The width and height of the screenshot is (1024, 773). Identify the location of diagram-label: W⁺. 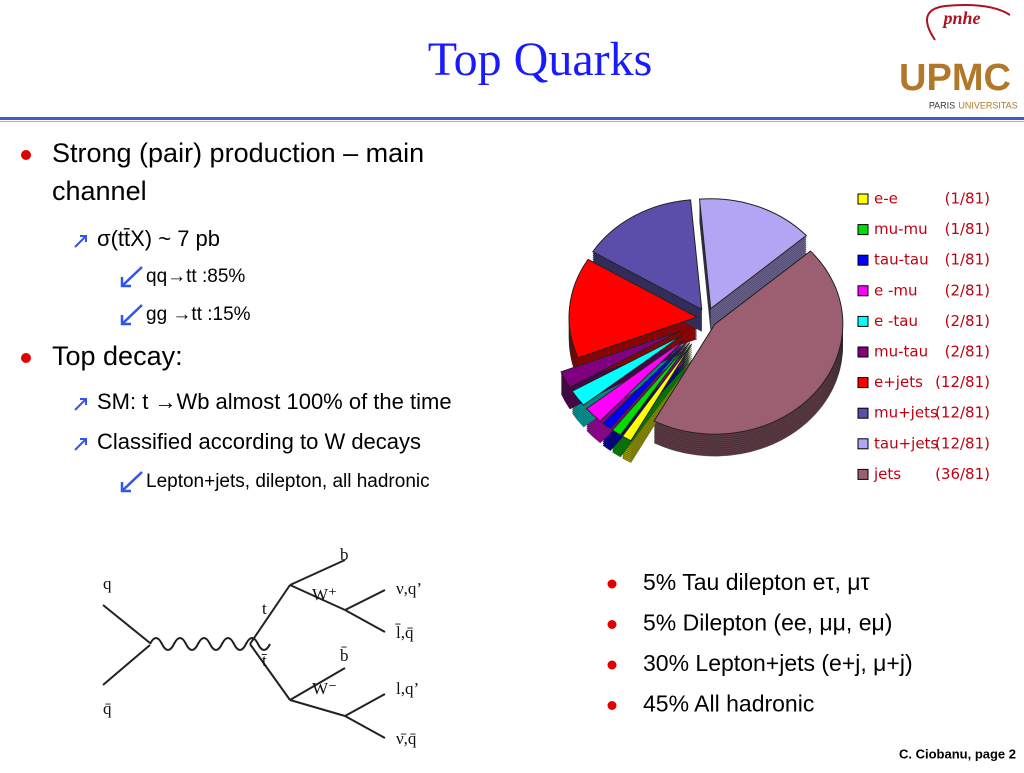
(324, 594).